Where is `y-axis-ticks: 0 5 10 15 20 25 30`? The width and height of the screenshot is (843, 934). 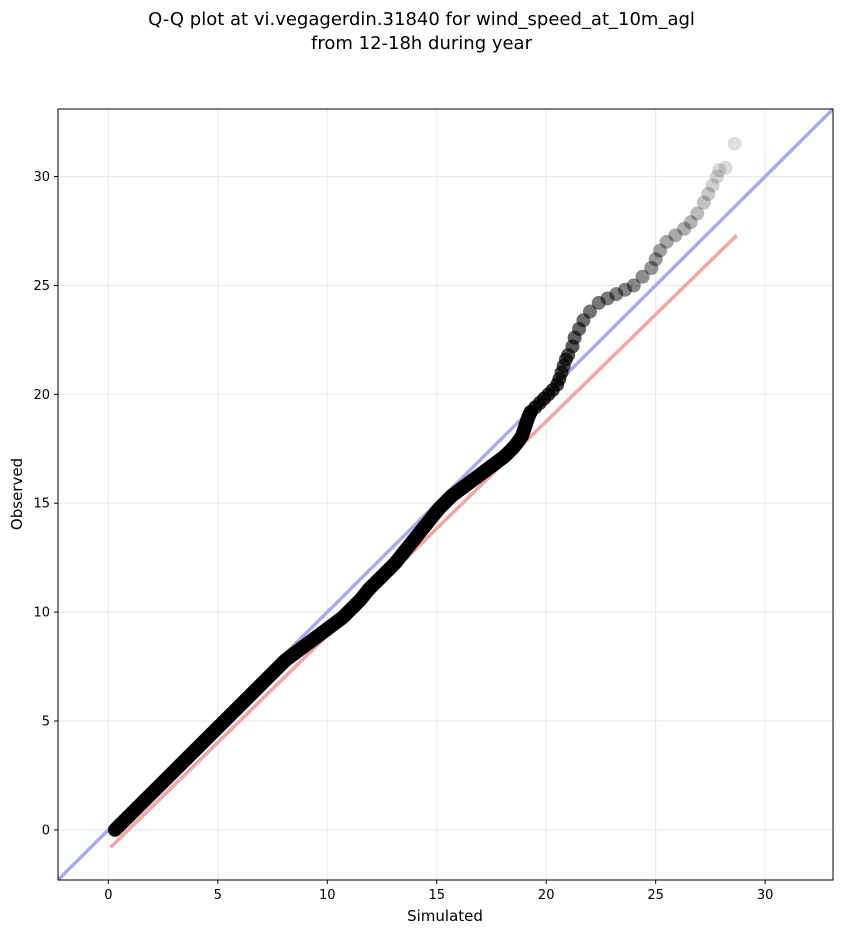 y-axis-ticks: 0 5 10 15 20 25 30 is located at coordinates (45, 504).